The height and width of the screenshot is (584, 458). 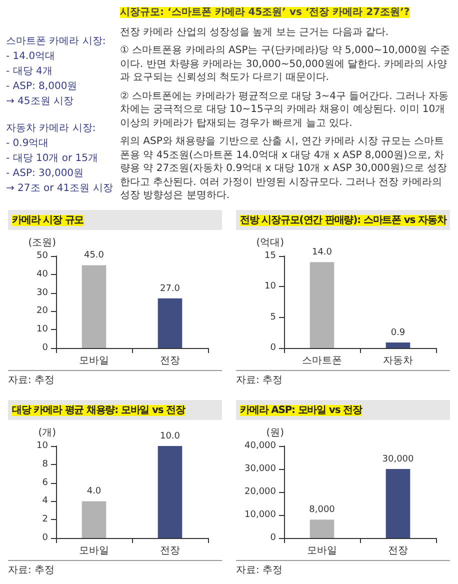 I want to click on y-tick-label: 2, so click(x=45, y=519).